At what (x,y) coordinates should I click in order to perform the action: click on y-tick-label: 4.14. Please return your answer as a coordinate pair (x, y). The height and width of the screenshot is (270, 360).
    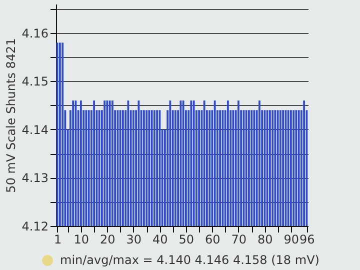
    Looking at the image, I should click on (35, 129).